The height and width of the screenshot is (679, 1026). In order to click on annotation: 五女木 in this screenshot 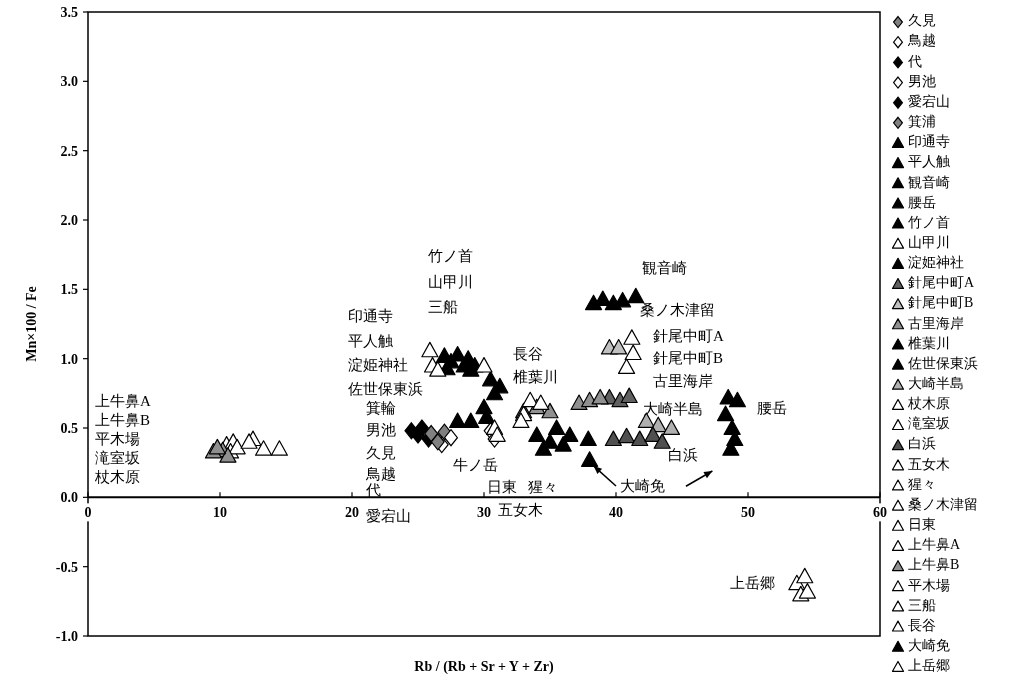, I will do `click(520, 510)`.